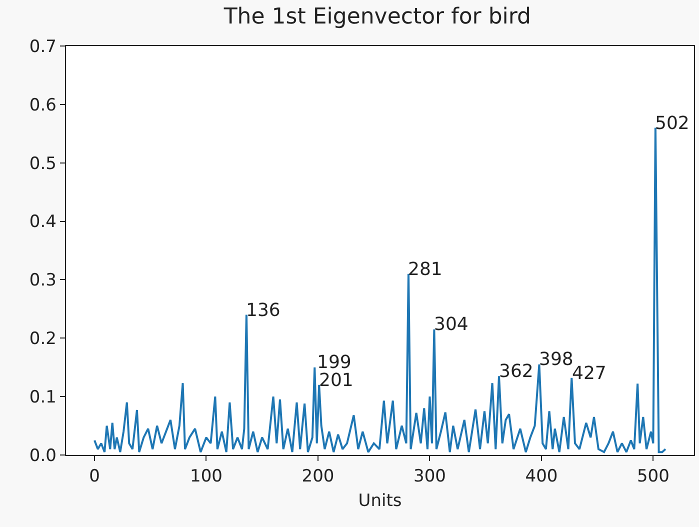  I want to click on y-tick-label: 0.3, so click(42, 280).